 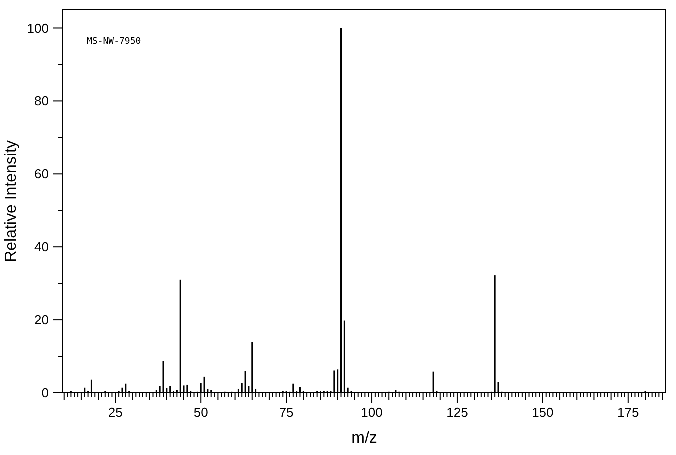 What do you see at coordinates (41, 174) in the screenshot?
I see `y-tick-label: 60` at bounding box center [41, 174].